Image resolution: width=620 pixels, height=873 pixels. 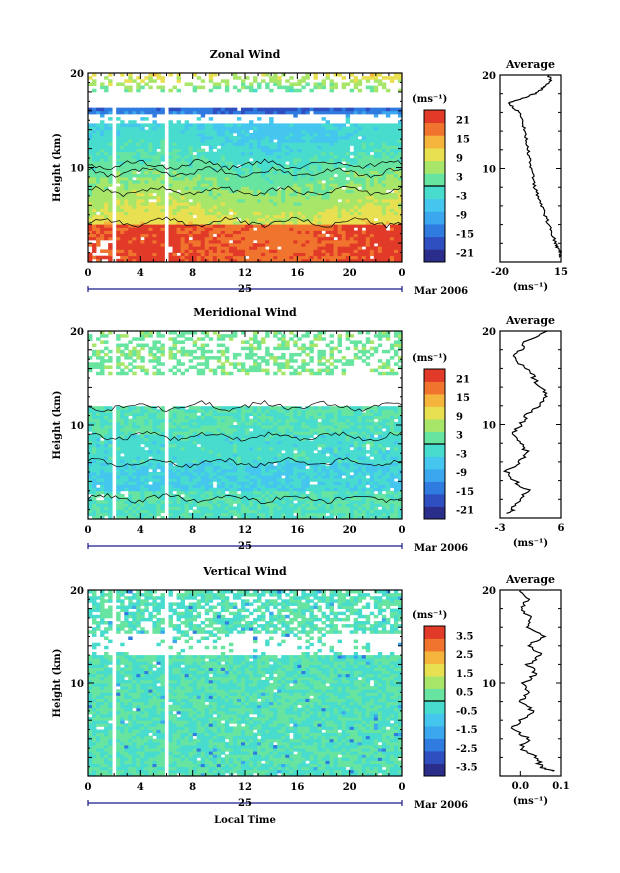 What do you see at coordinates (465, 254) in the screenshot?
I see `colorbar-tick-label: -21` at bounding box center [465, 254].